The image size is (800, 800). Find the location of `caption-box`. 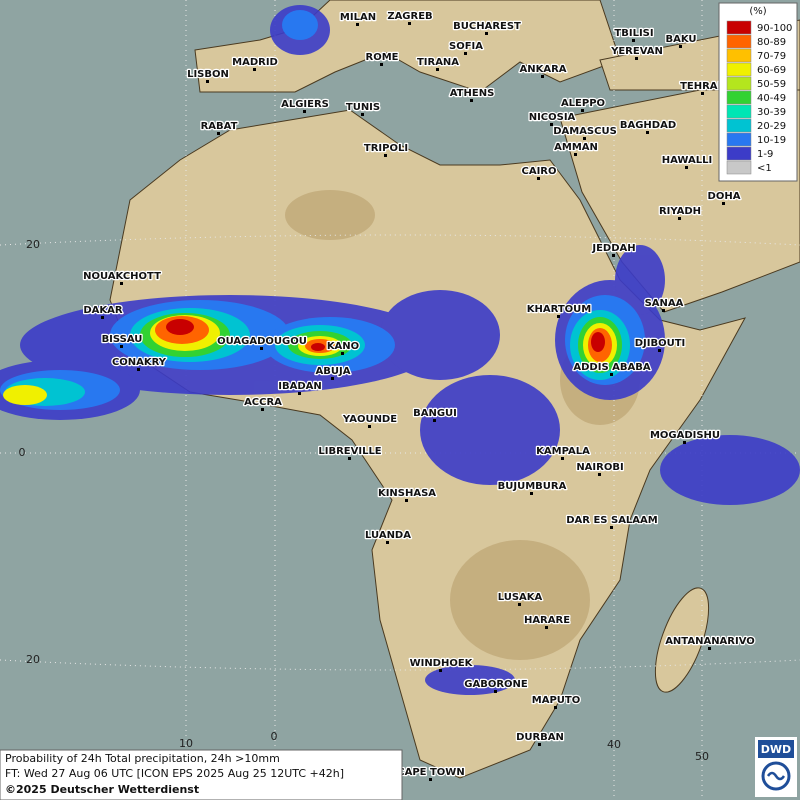

caption-box is located at coordinates (201, 774).